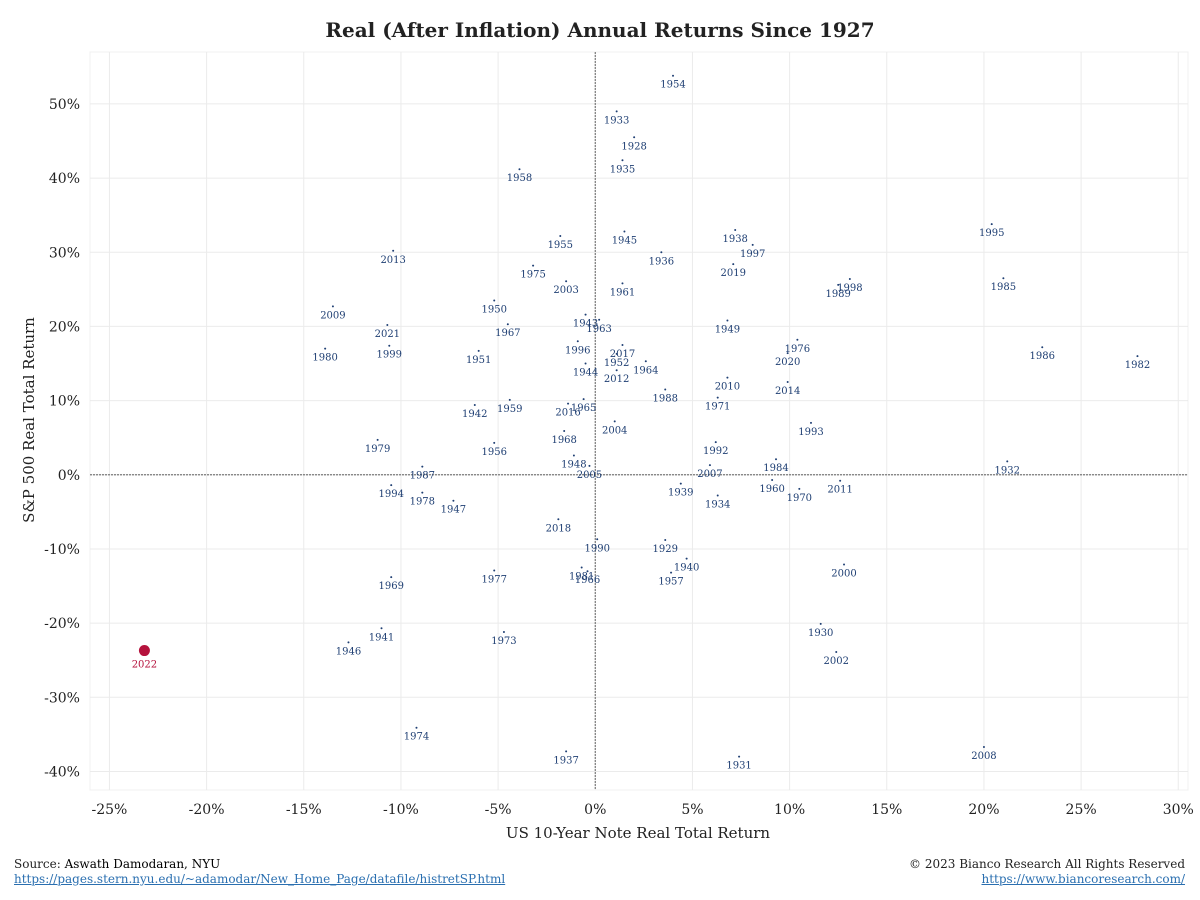  Describe the element at coordinates (142, 864) in the screenshot. I see `source-name: Aswath Damodaran, NYU` at that location.